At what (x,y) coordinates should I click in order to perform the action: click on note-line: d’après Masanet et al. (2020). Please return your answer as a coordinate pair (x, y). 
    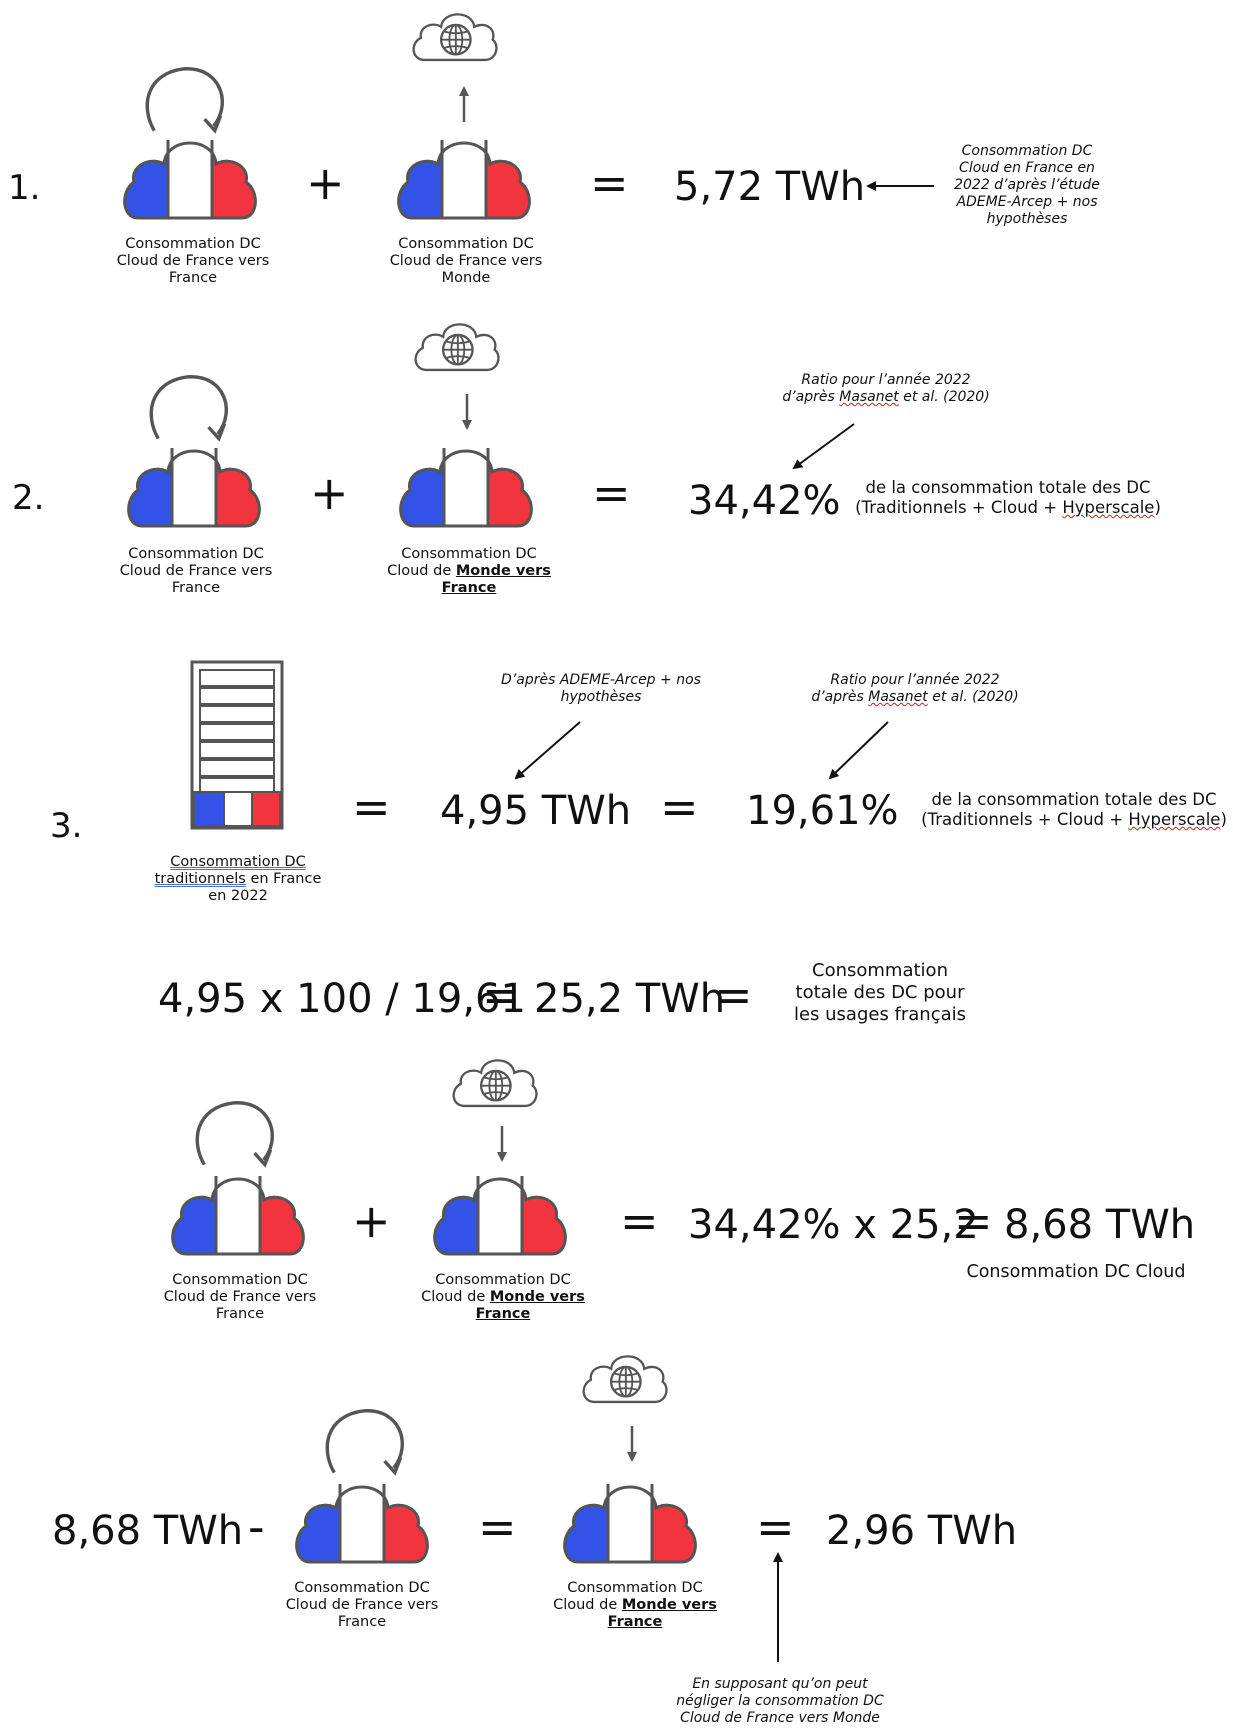
    Looking at the image, I should click on (915, 697).